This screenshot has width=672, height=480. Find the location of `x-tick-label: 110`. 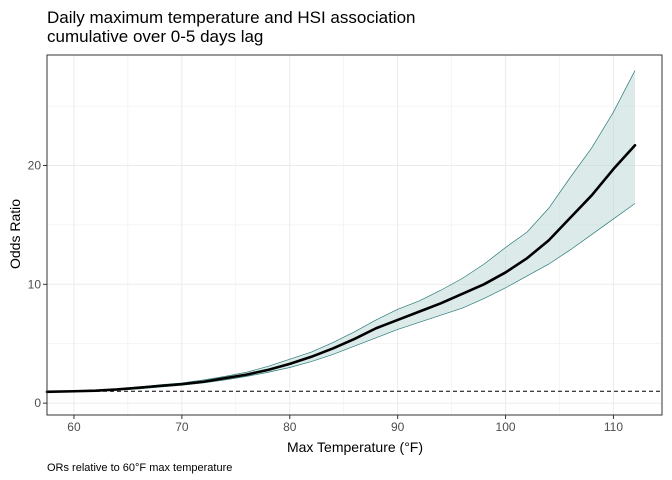

x-tick-label: 110 is located at coordinates (613, 427).